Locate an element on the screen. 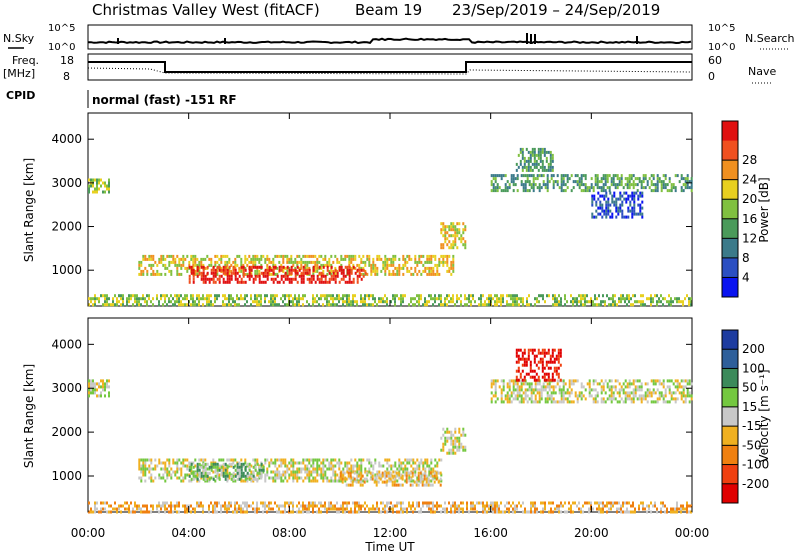 Image resolution: width=800 pixels, height=554 pixels. colorbar-tick-label: 16 is located at coordinates (749, 219).